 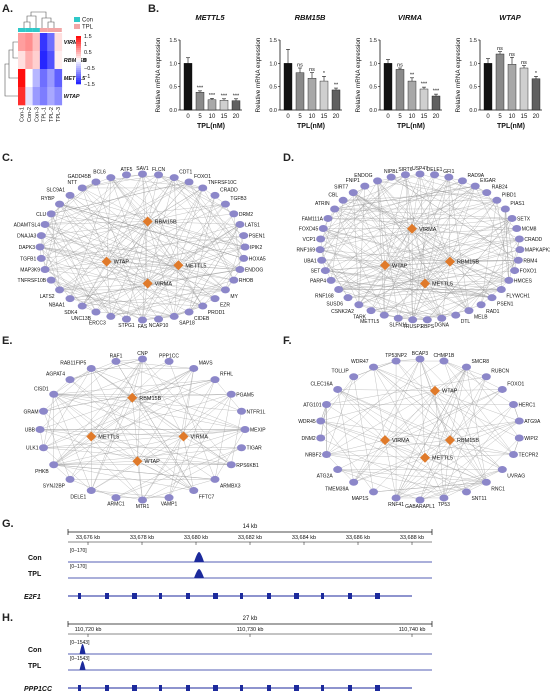 What do you see at coordinates (142, 169) in the screenshot?
I see `gene-node-label: SAV1` at bounding box center [142, 169].